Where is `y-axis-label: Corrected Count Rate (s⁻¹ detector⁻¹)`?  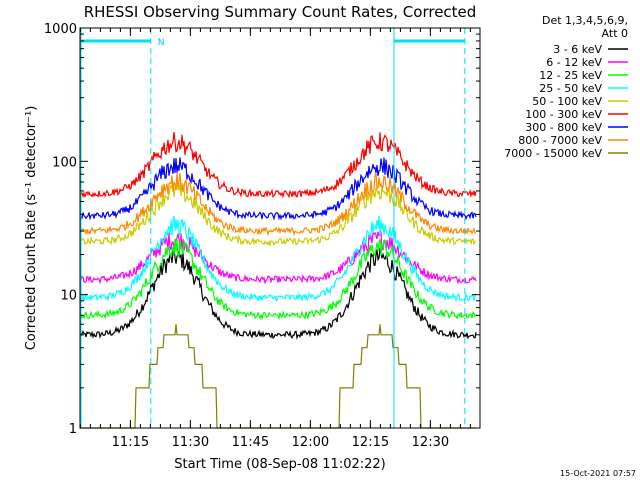 y-axis-label: Corrected Count Rate (s⁻¹ detector⁻¹) is located at coordinates (31, 228).